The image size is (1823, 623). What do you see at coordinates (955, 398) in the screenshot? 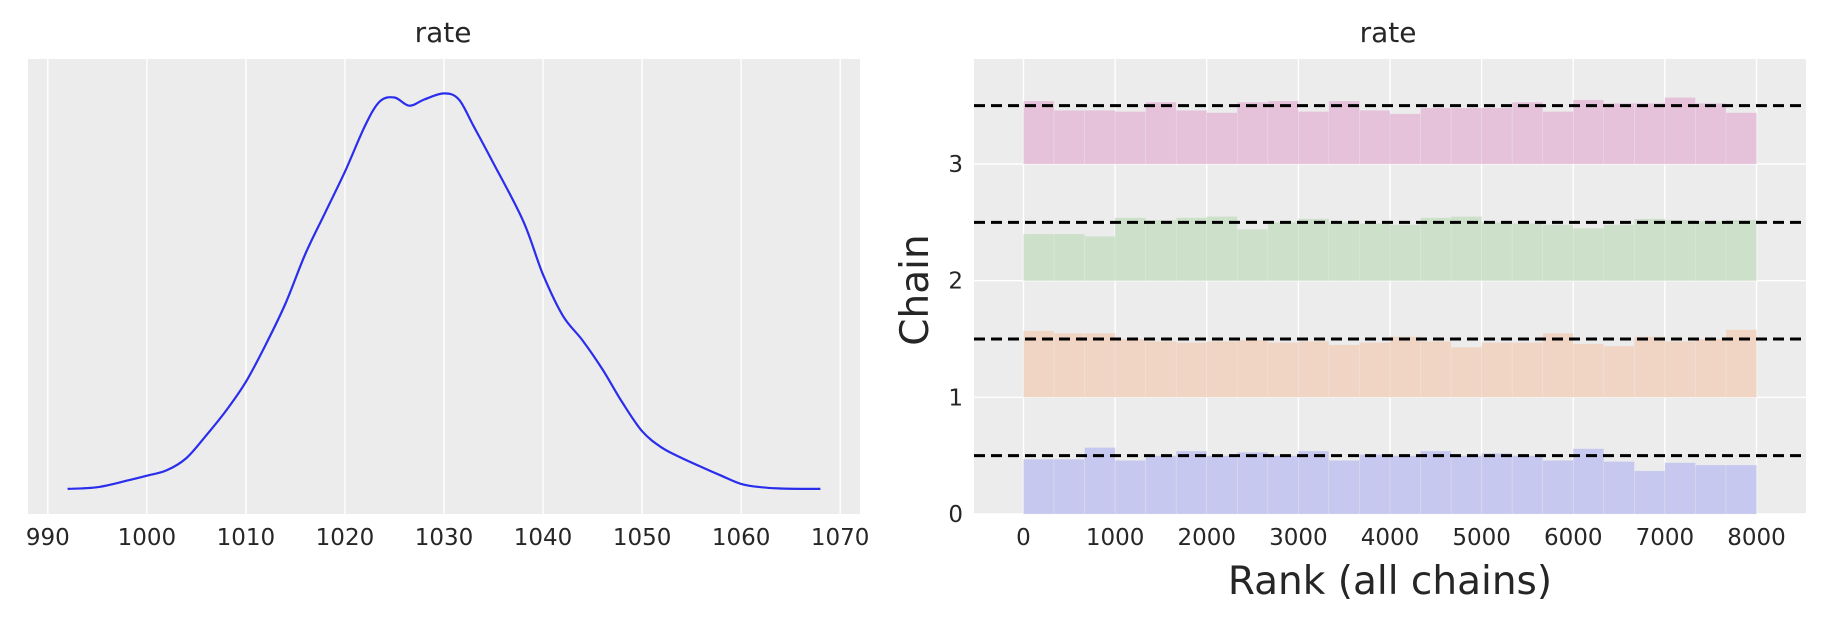
I see `rank-y-tick: 1` at bounding box center [955, 398].